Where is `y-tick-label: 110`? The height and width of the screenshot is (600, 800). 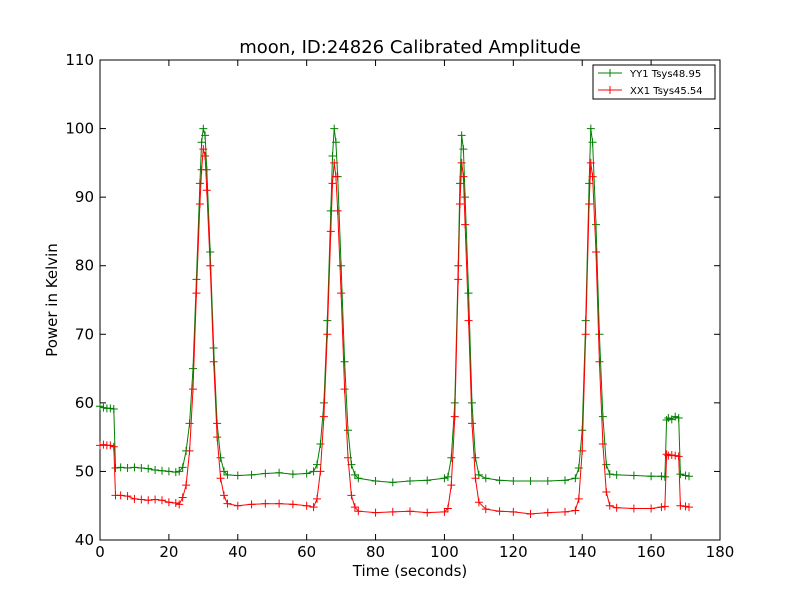 y-tick-label: 110 is located at coordinates (79, 60).